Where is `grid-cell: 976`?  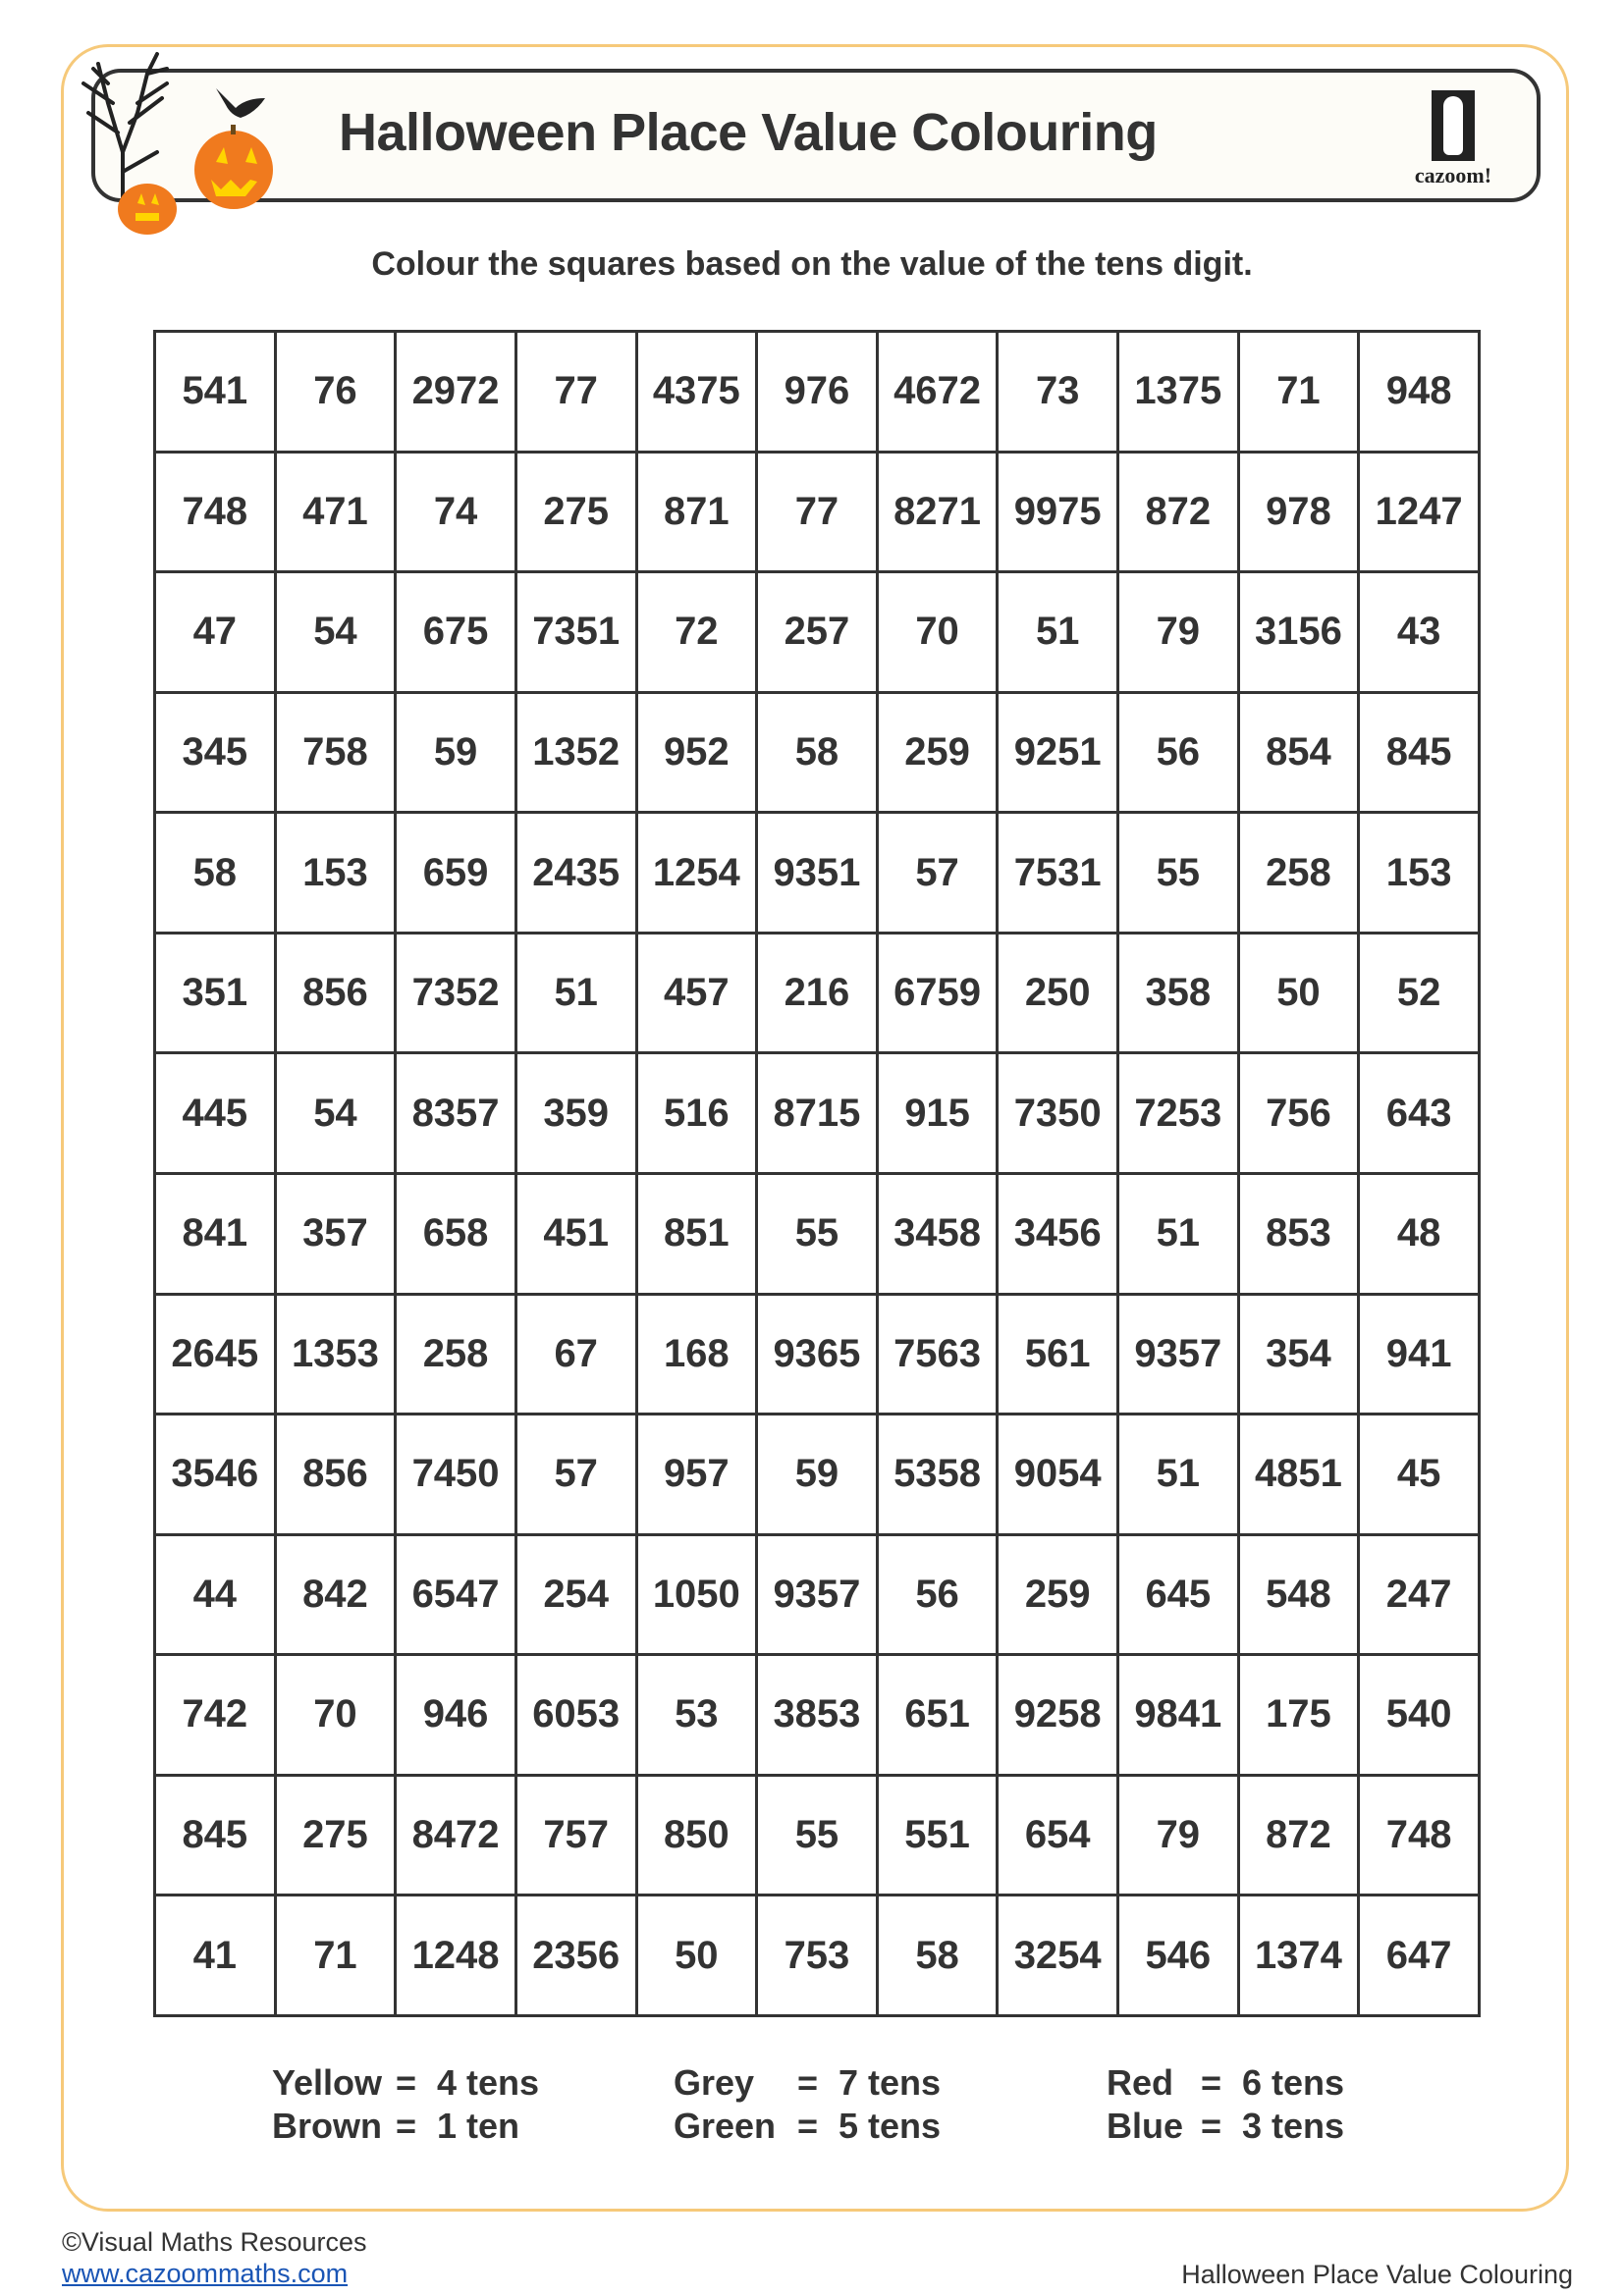 grid-cell: 976 is located at coordinates (817, 392).